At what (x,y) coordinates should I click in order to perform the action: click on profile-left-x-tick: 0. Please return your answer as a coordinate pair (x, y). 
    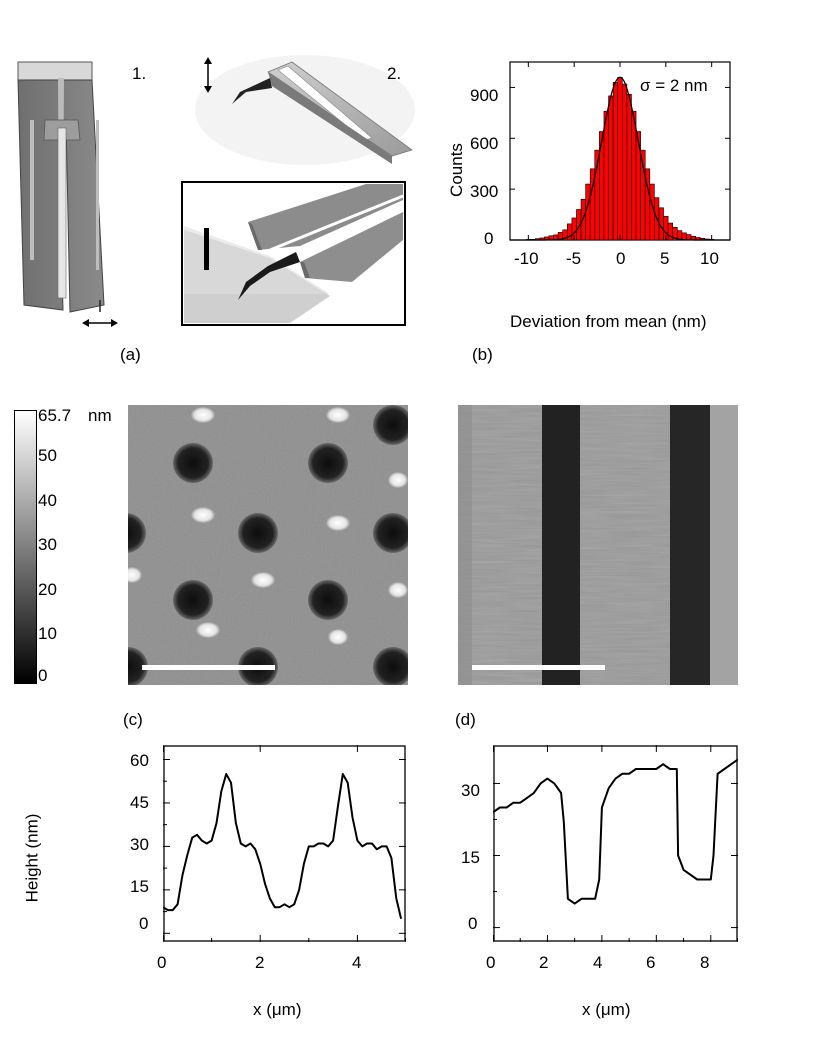
    Looking at the image, I should click on (162, 962).